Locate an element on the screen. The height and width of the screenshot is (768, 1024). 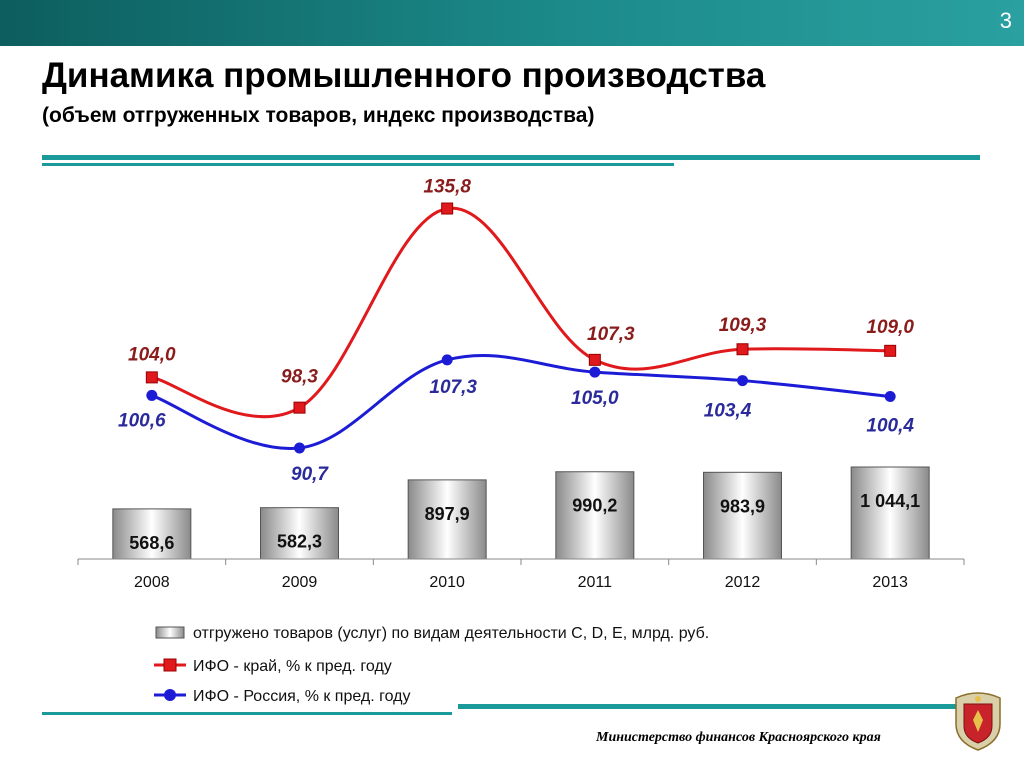
x-tick-label: 2008 is located at coordinates (152, 582).